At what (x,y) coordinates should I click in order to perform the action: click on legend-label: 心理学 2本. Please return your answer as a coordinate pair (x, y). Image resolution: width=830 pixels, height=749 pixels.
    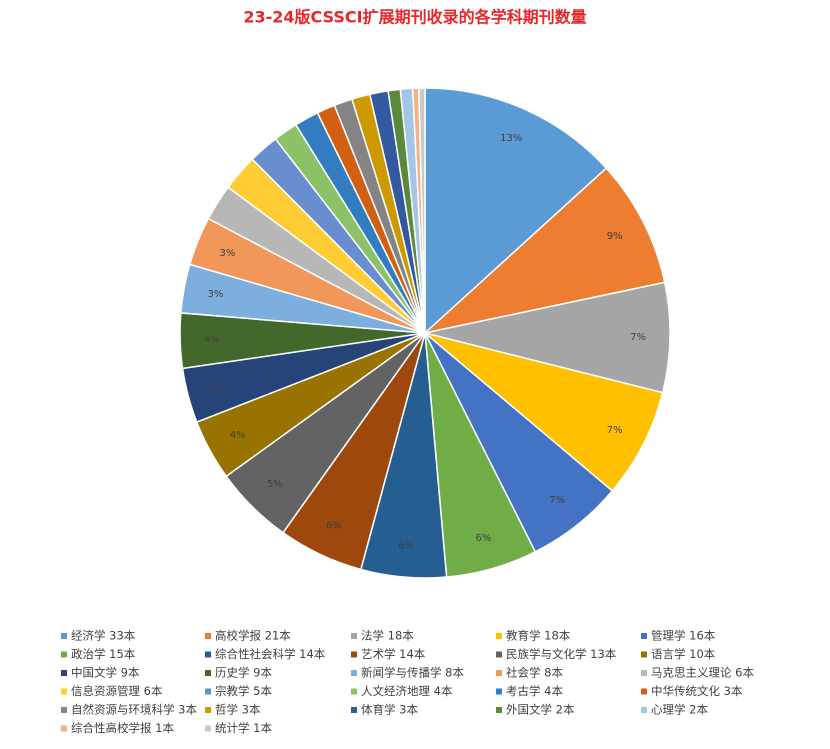
    Looking at the image, I should click on (679, 710).